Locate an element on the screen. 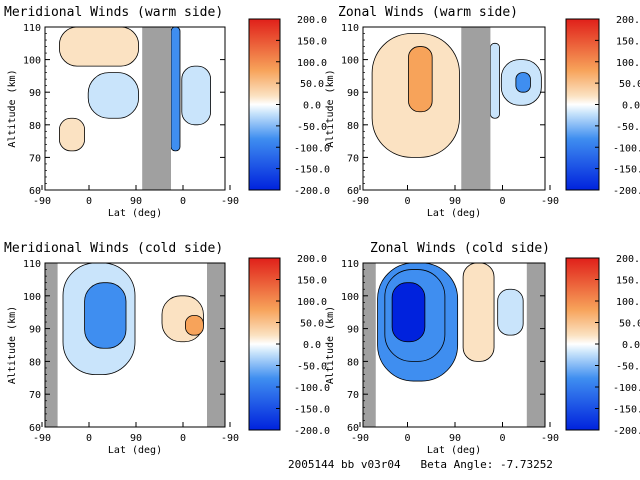  footer-run-id: 2005144 bb v03r04 is located at coordinates (344, 464).